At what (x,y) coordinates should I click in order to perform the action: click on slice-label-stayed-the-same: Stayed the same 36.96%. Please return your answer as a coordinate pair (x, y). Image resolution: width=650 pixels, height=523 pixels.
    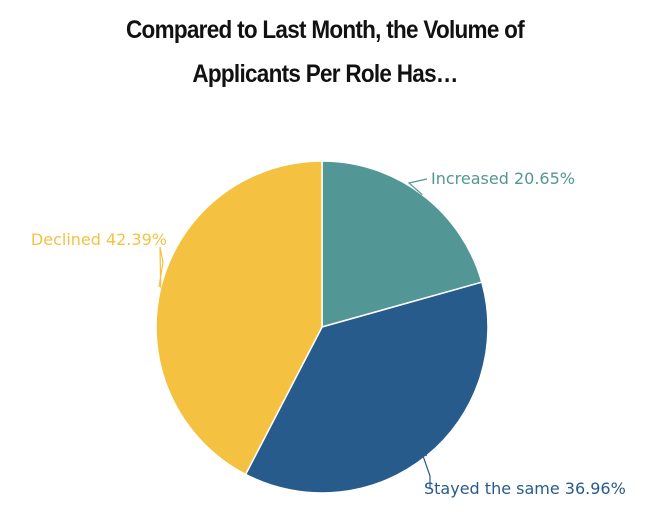
    Looking at the image, I should click on (525, 488).